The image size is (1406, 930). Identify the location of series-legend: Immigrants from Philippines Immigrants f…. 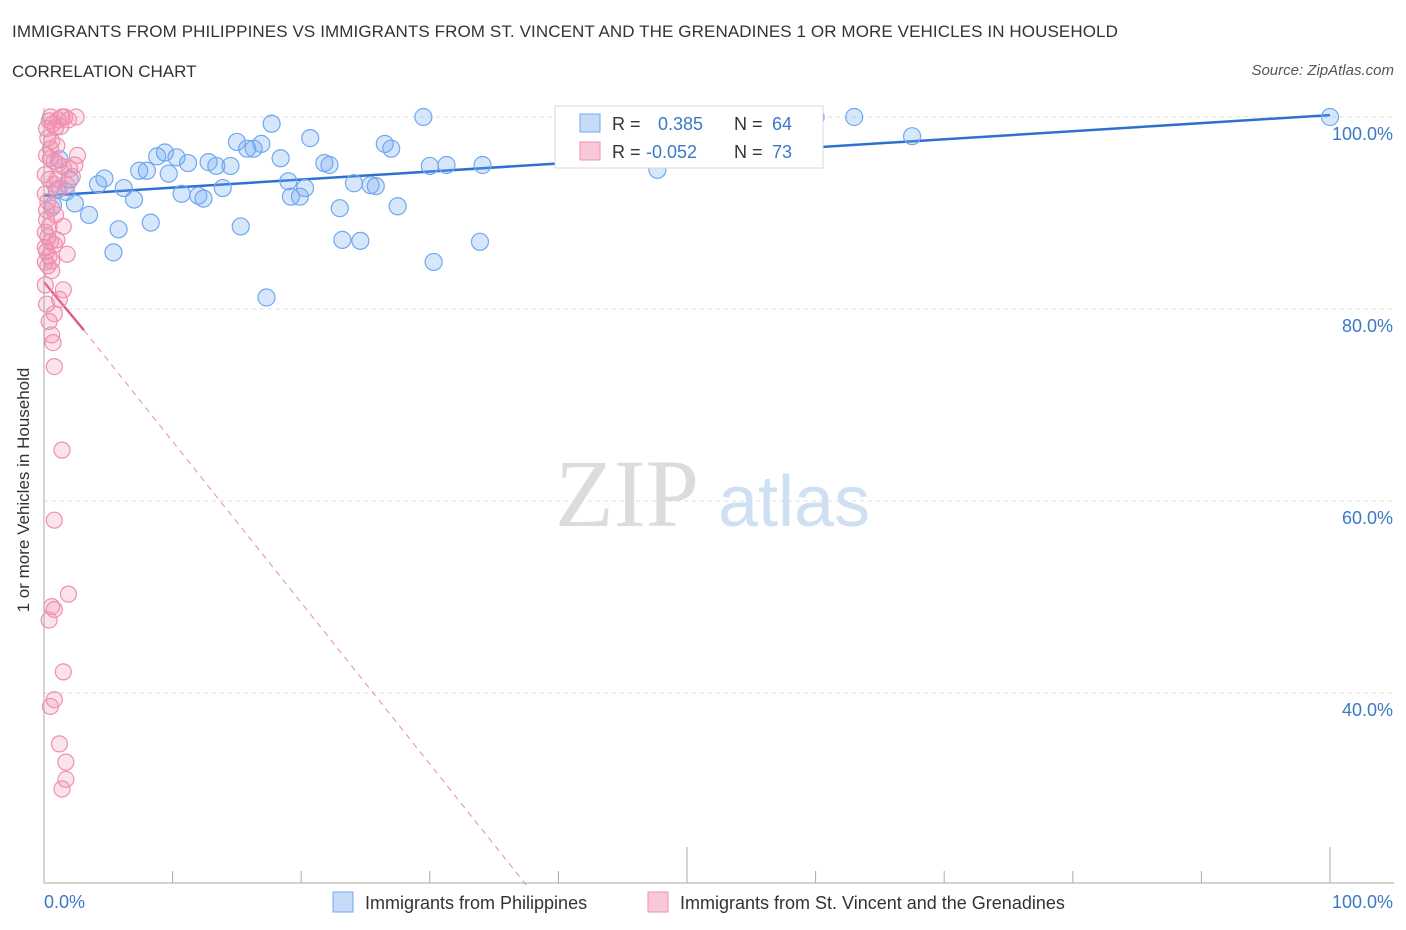
(698, 902).